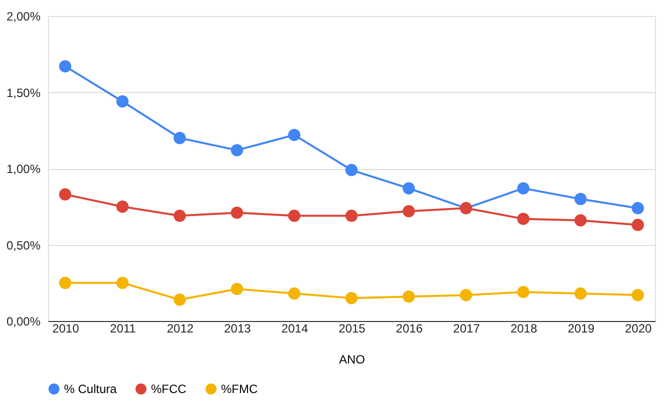 The image size is (671, 407). What do you see at coordinates (23, 321) in the screenshot?
I see `y-tick-label: 0,00%` at bounding box center [23, 321].